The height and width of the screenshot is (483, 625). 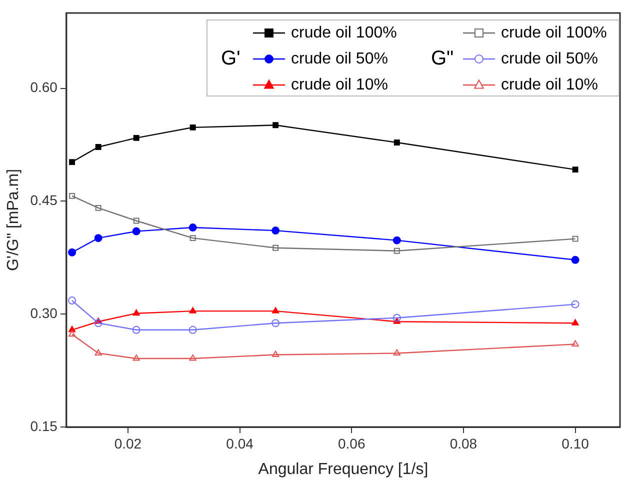 What do you see at coordinates (128, 443) in the screenshot?
I see `x-tick-label: 0.02` at bounding box center [128, 443].